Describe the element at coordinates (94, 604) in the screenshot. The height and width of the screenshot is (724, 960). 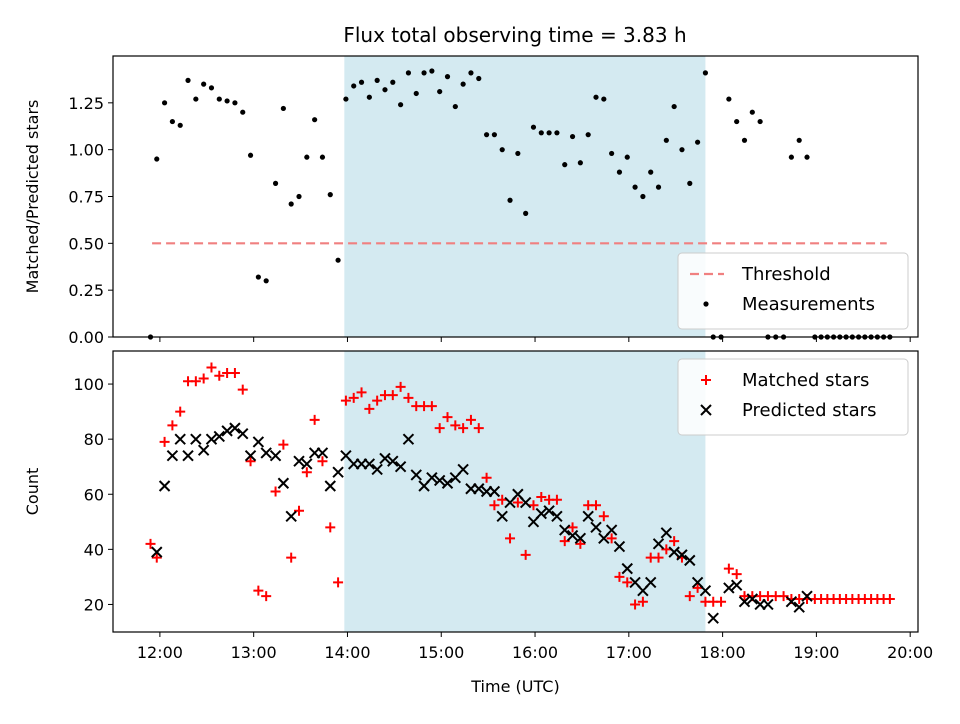
I see `y-tick-label-bottom: 20` at that location.